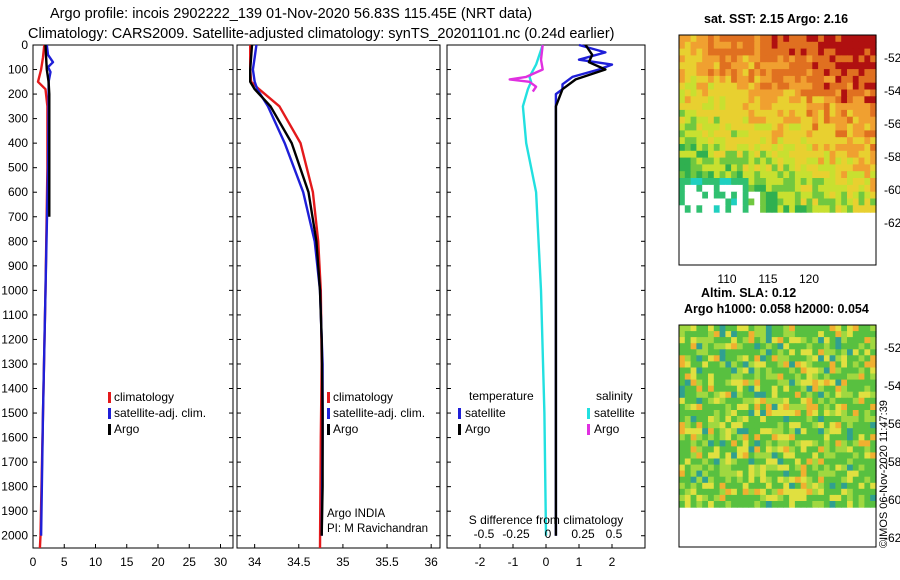 The height and width of the screenshot is (580, 900). Describe the element at coordinates (892, 190) in the screenshot. I see `sst-y-tick: -60` at that location.